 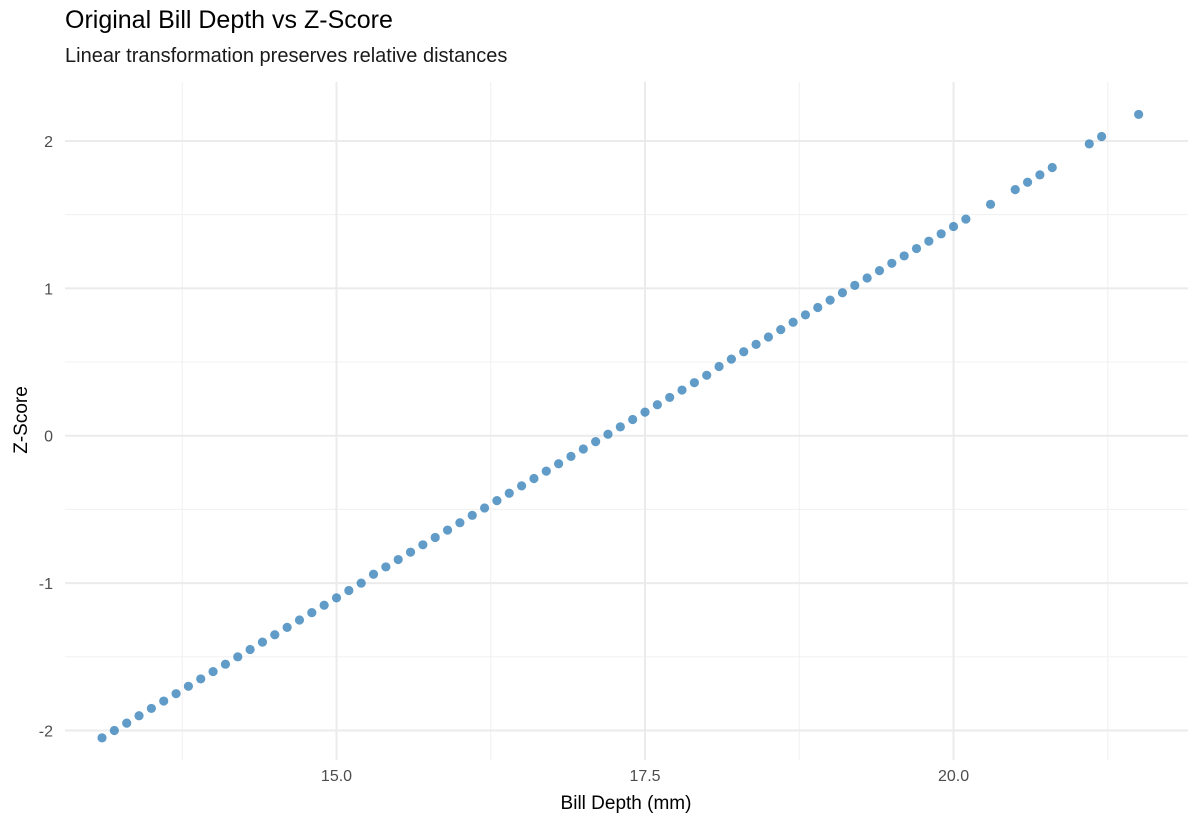 I want to click on x-tick-label: 20.0, so click(x=953, y=776).